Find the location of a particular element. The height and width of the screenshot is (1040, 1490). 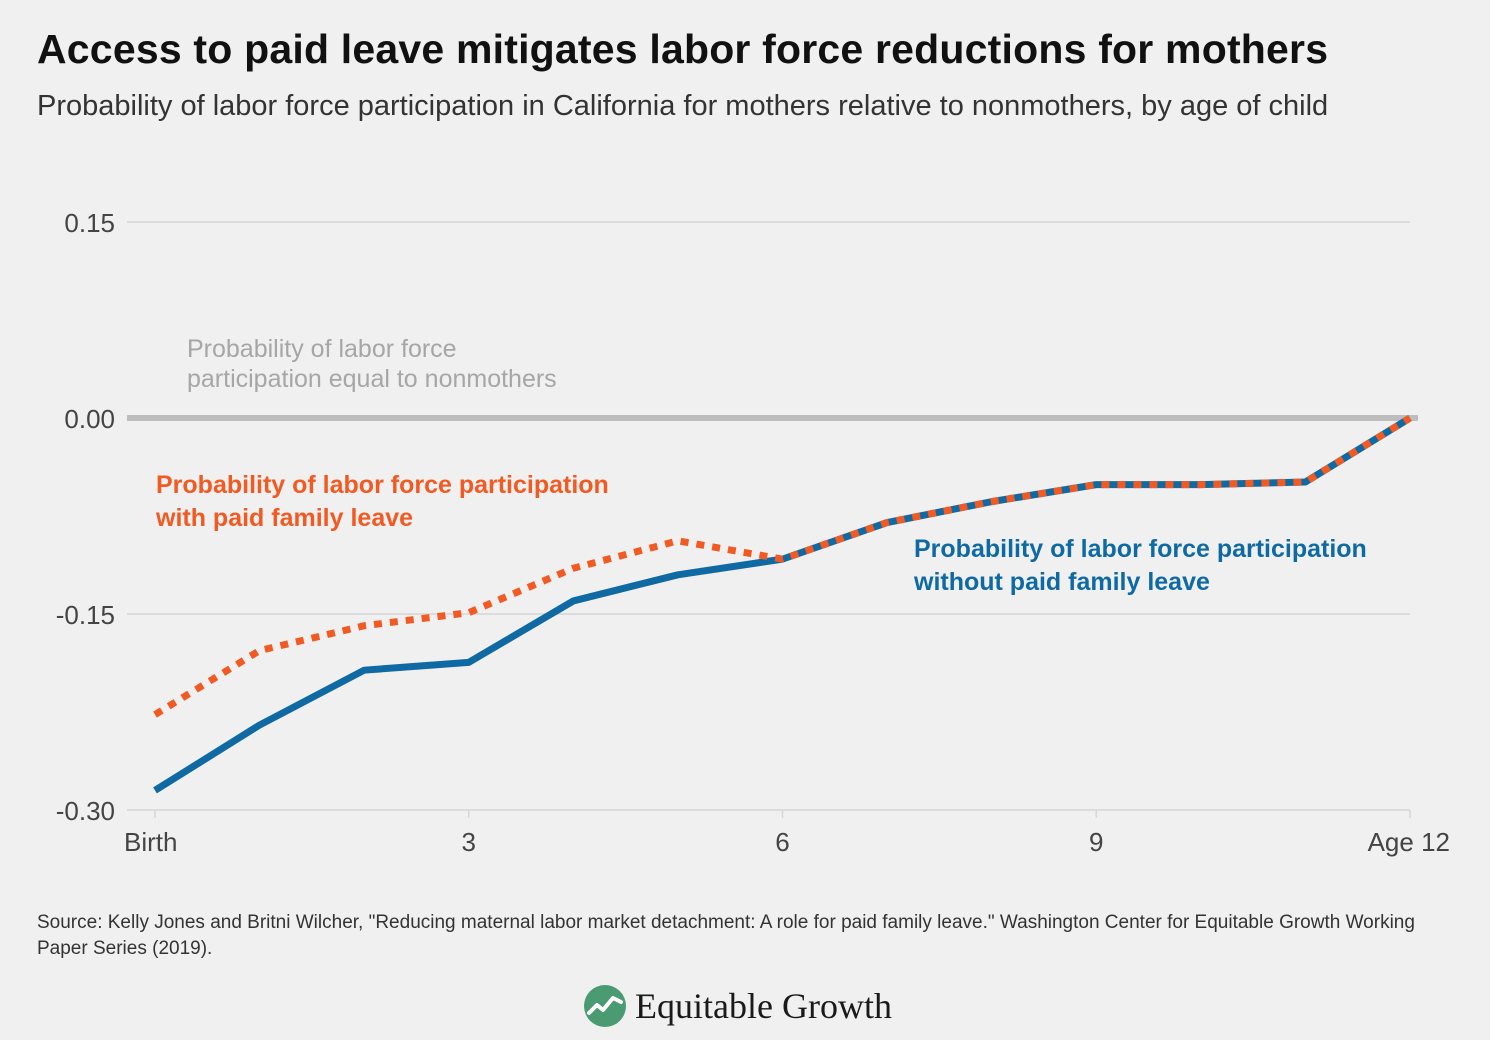

series-label-with-paid-leave: with paid family leave is located at coordinates (284, 518).